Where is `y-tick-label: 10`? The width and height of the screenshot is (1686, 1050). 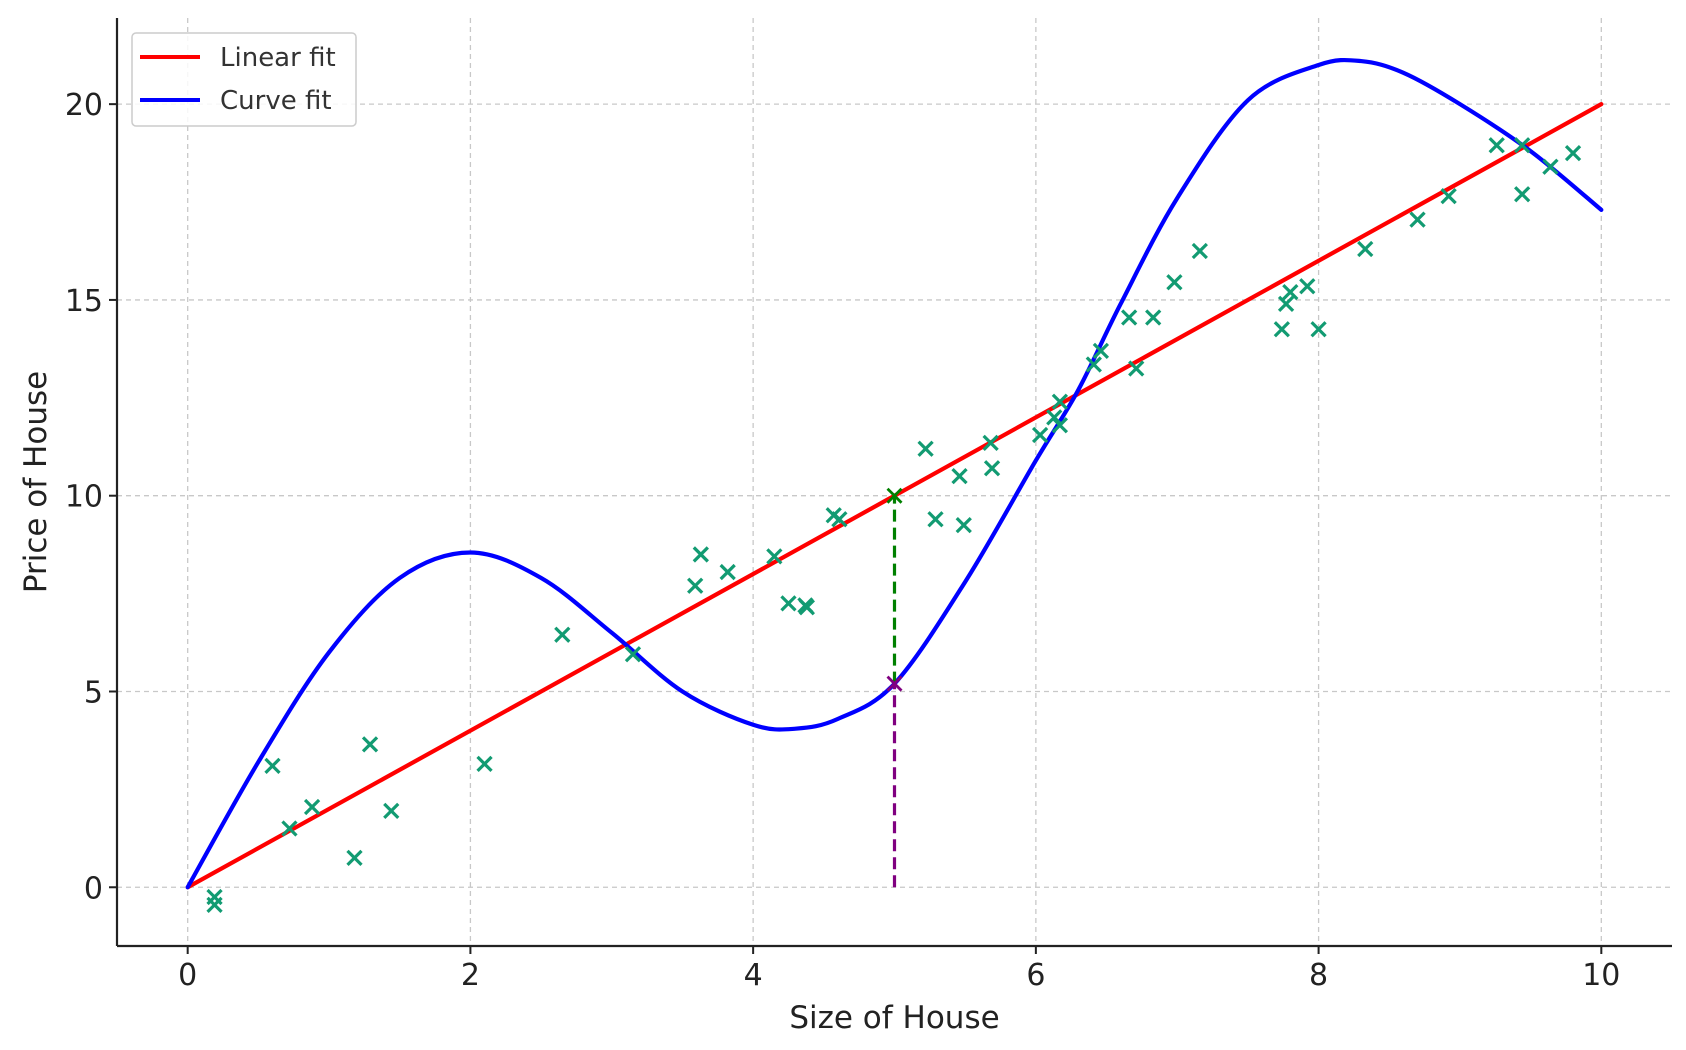 y-tick-label: 10 is located at coordinates (84, 497).